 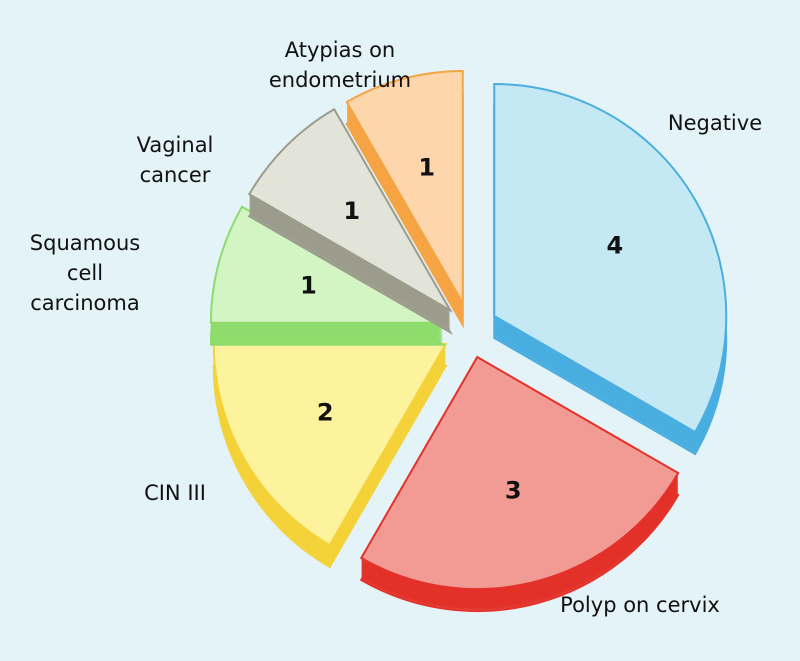 What do you see at coordinates (715, 123) in the screenshot?
I see `slice-label: Negative` at bounding box center [715, 123].